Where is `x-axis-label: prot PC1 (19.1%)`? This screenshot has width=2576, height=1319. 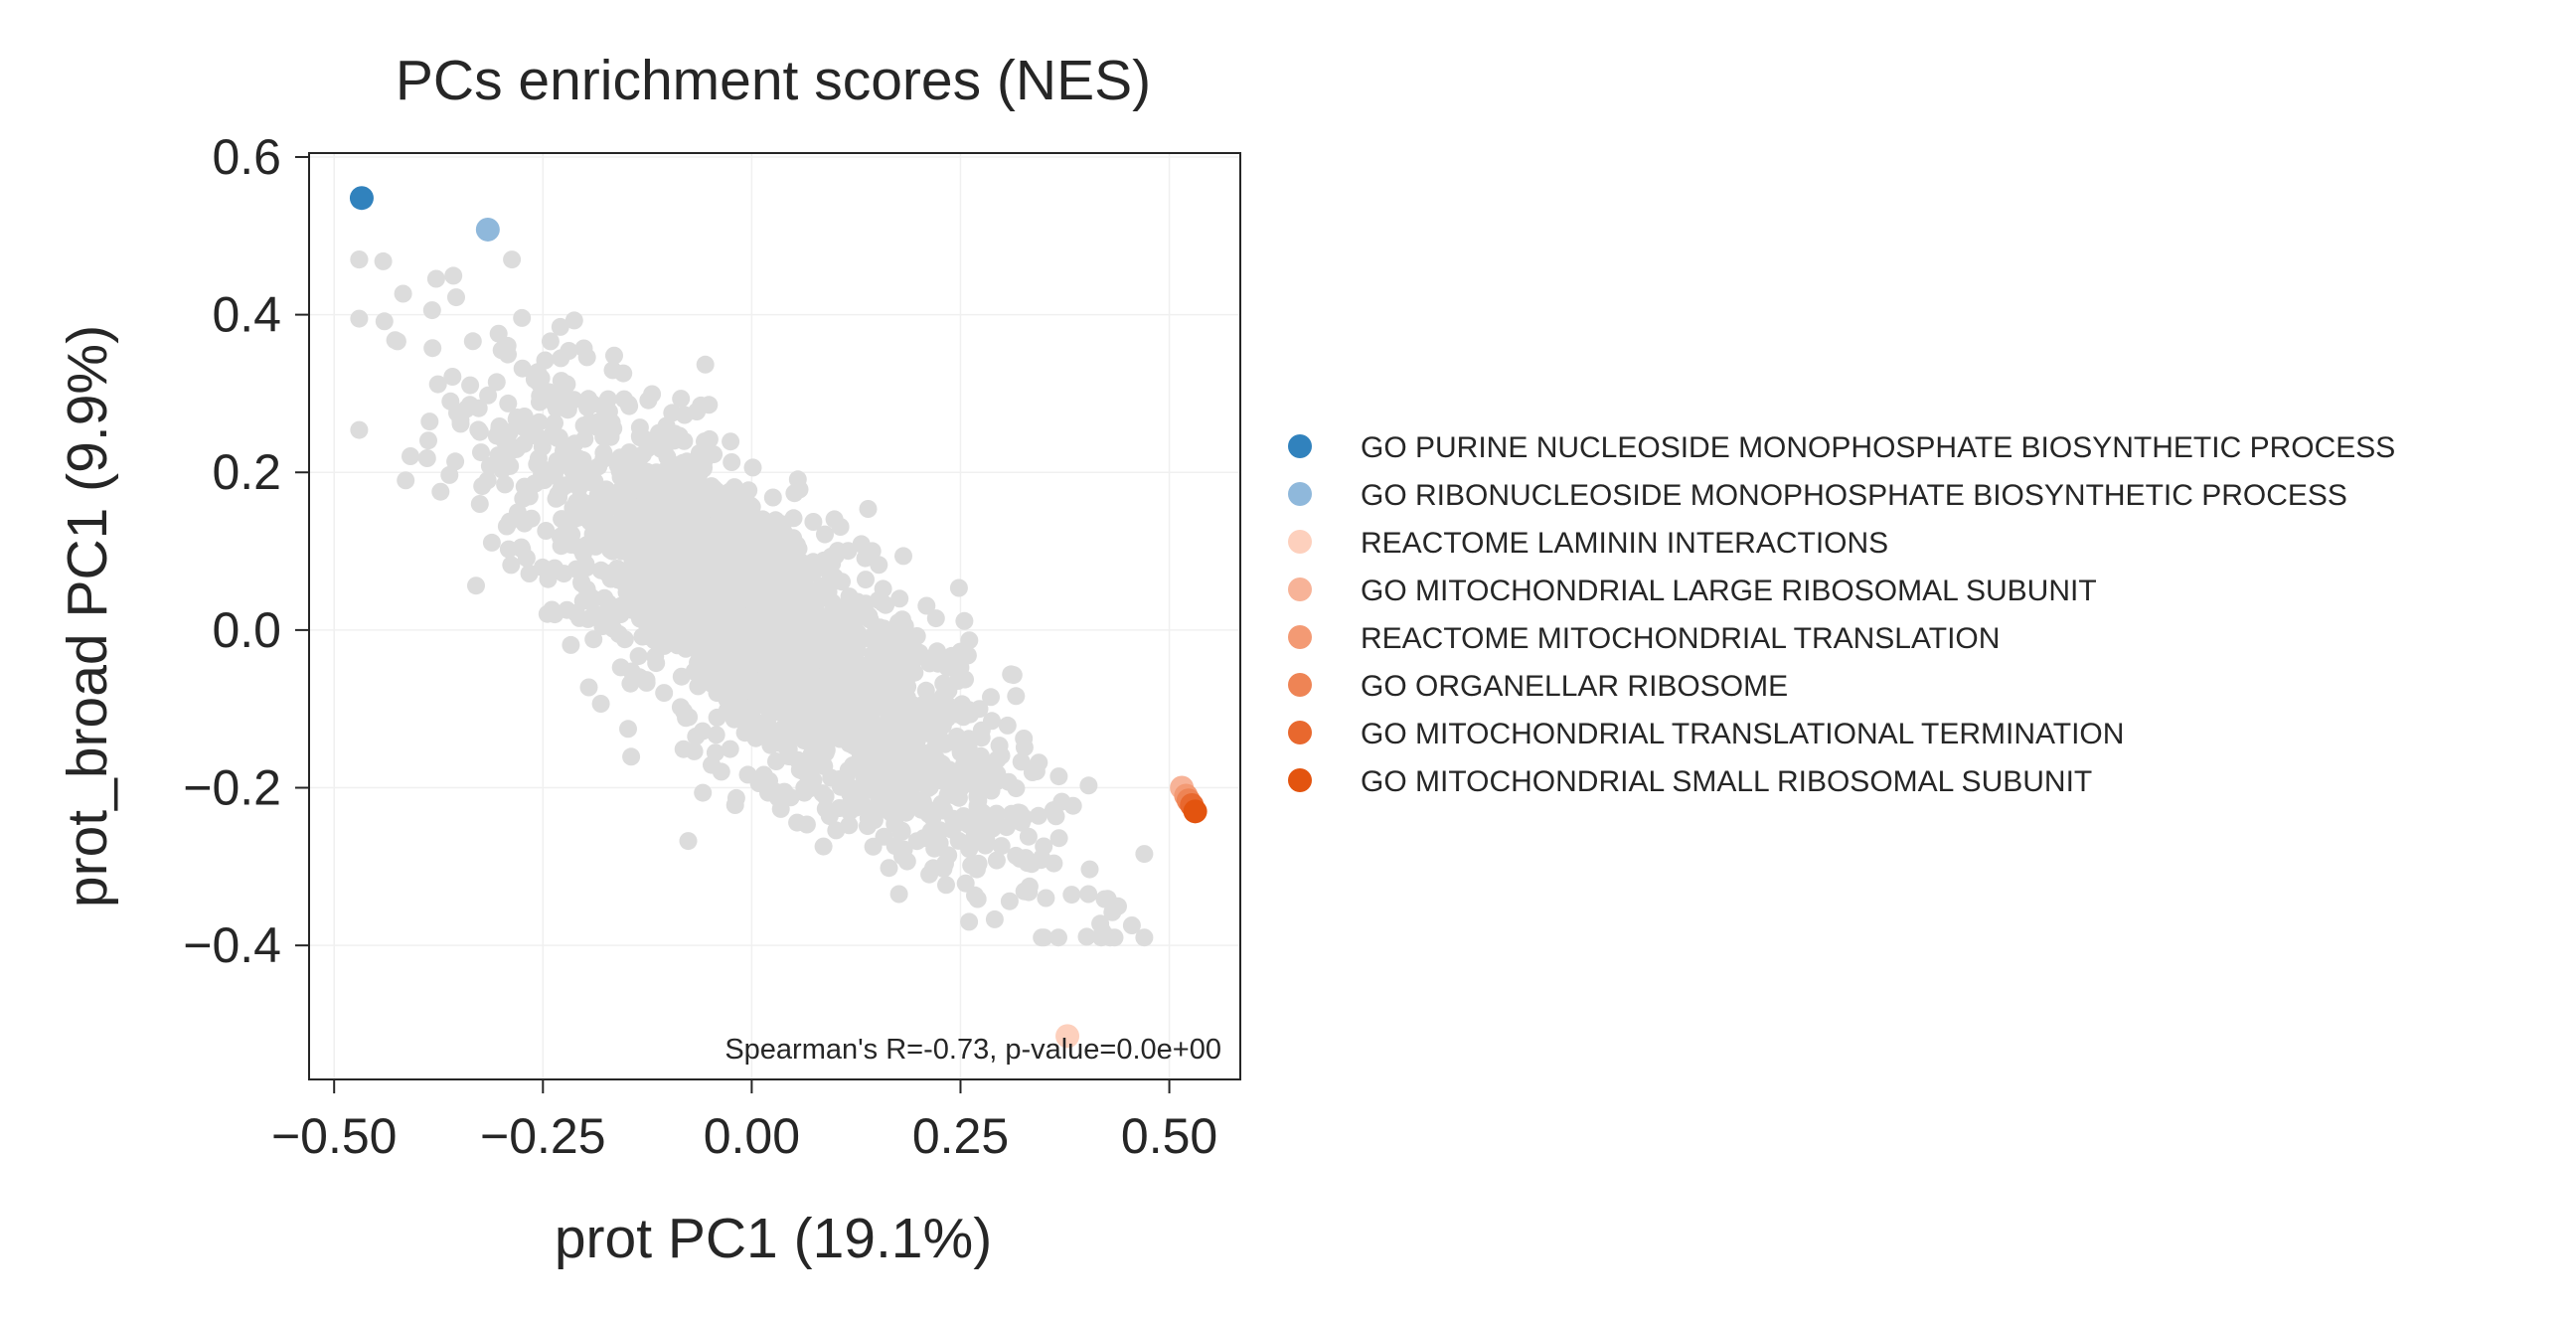
x-axis-label: prot PC1 (19.1%) is located at coordinates (773, 1238).